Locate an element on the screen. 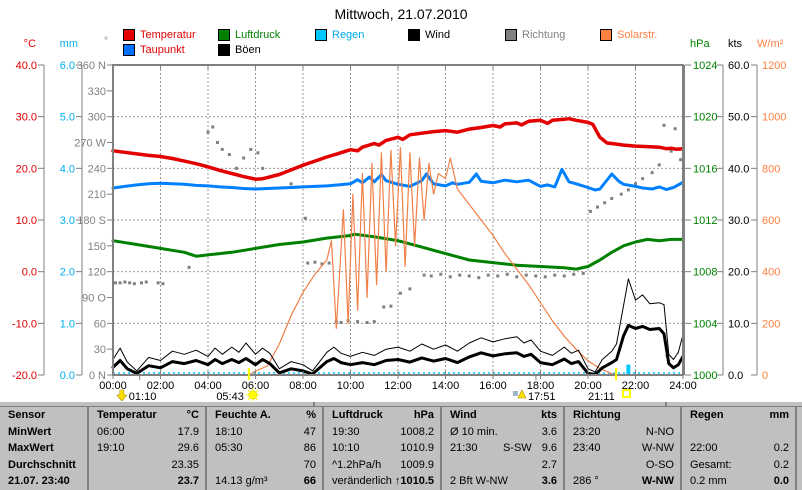 The height and width of the screenshot is (490, 802). table-row: Regen mm is located at coordinates (738, 415).